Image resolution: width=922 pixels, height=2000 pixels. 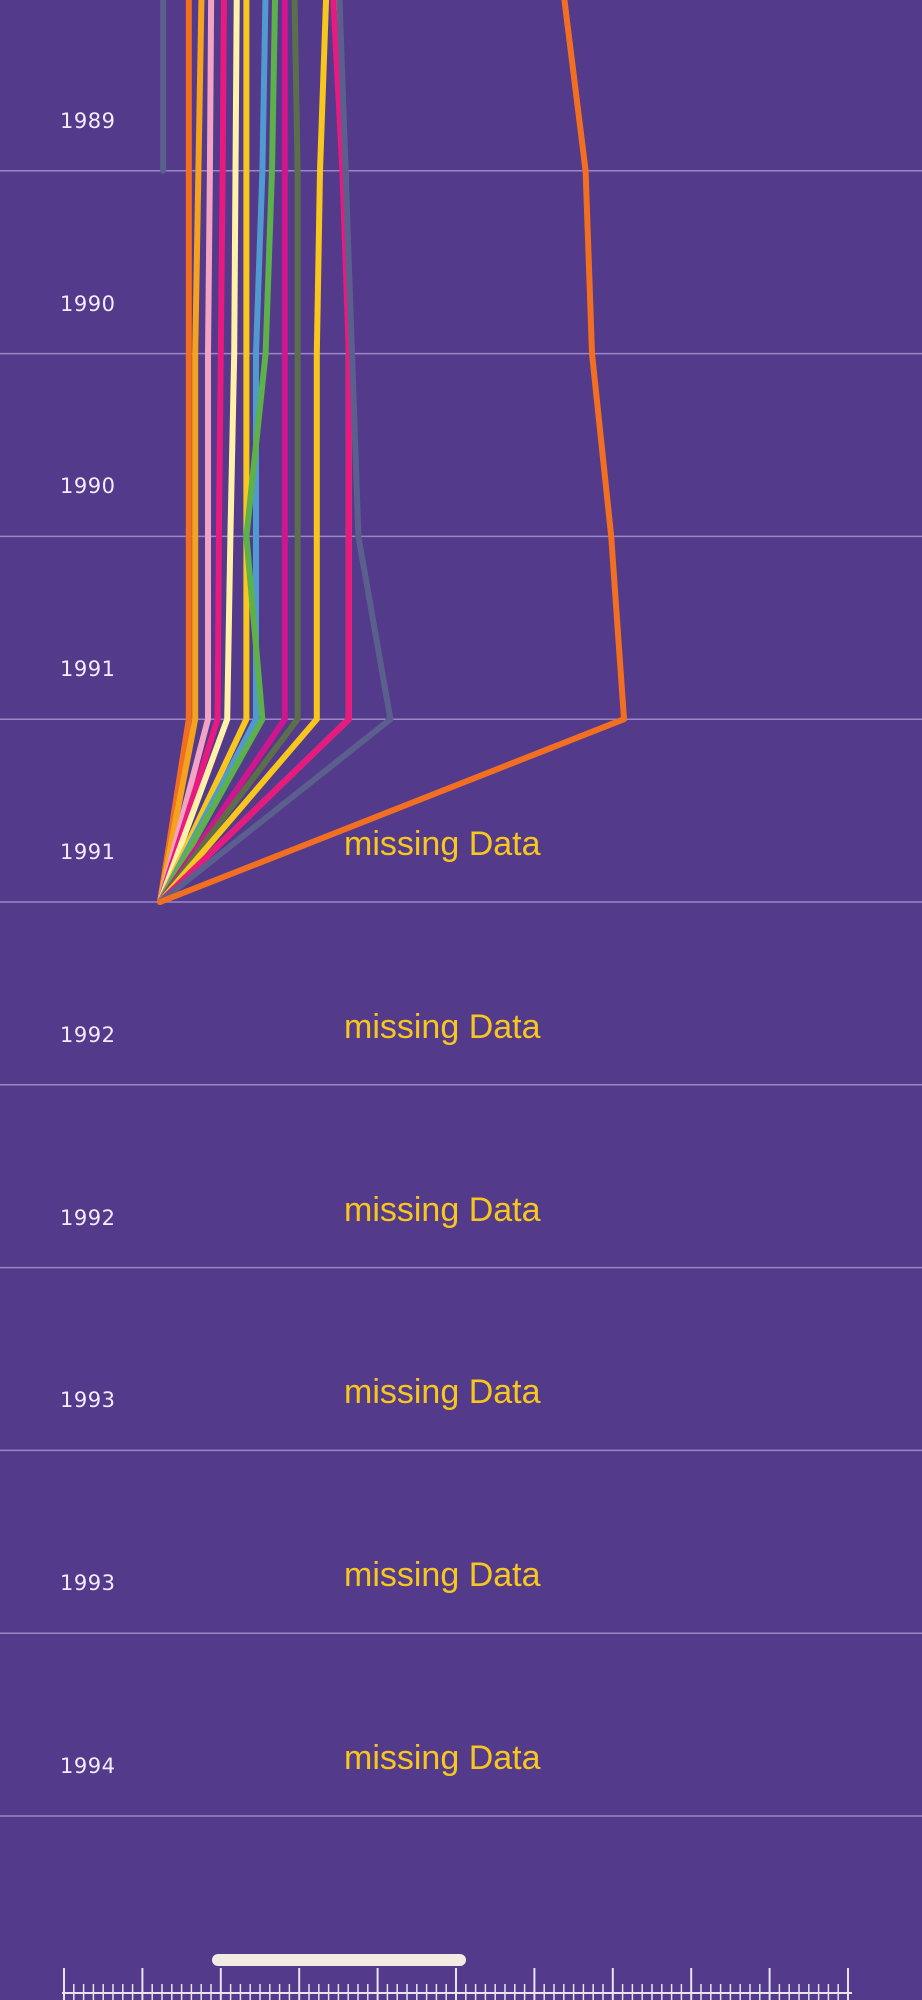 What do you see at coordinates (88, 1766) in the screenshot?
I see `row-year-label: 1994` at bounding box center [88, 1766].